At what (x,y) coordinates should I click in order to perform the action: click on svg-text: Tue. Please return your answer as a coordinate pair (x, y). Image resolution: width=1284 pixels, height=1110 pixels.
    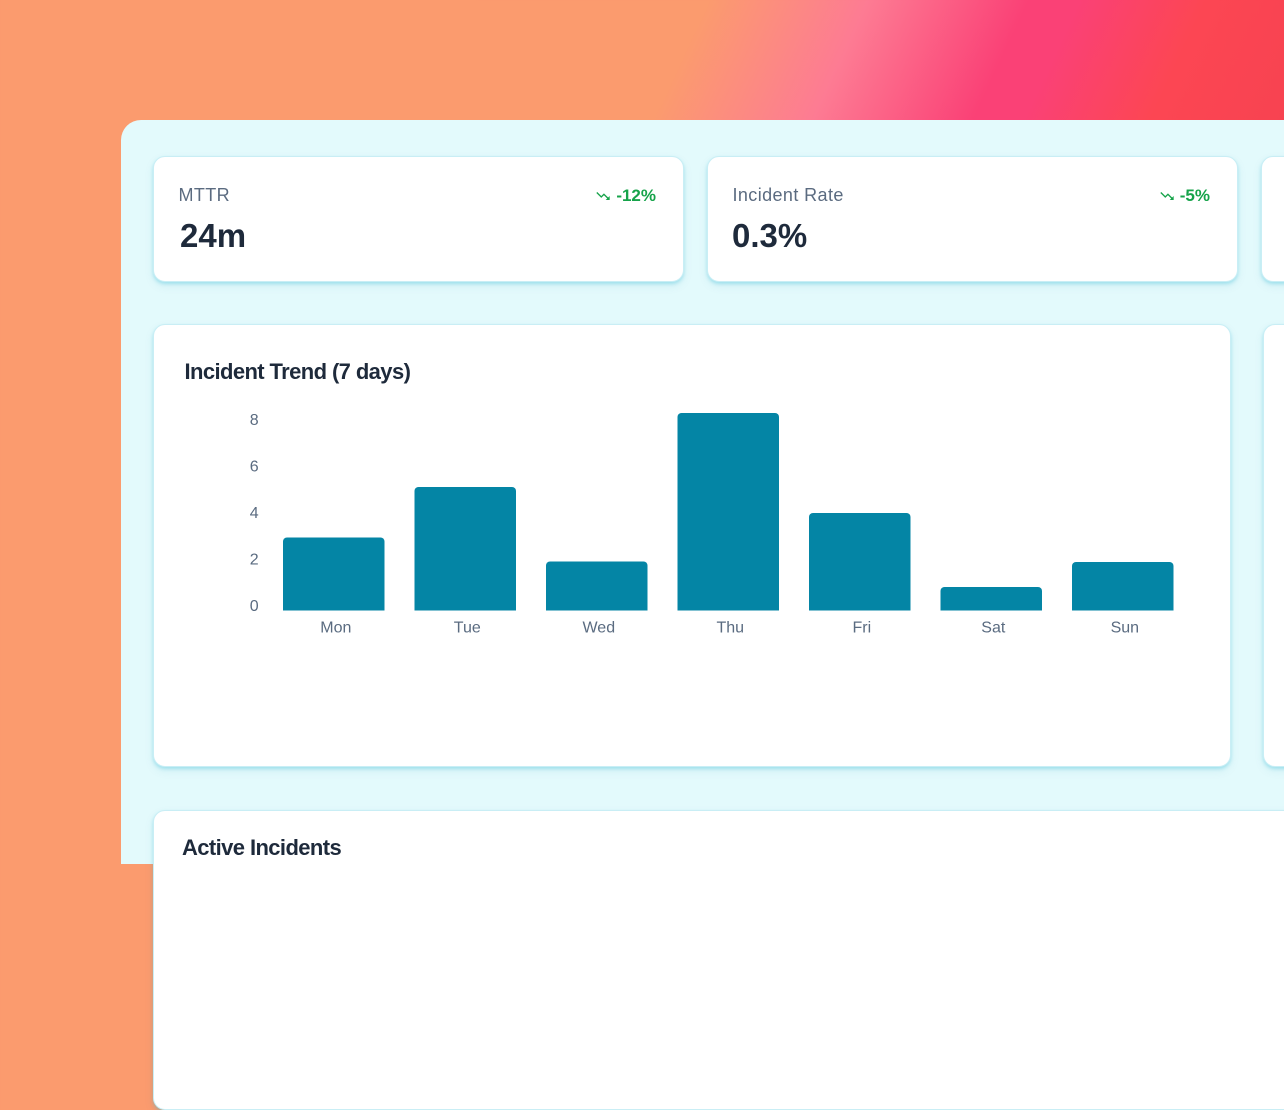
    Looking at the image, I should click on (467, 627).